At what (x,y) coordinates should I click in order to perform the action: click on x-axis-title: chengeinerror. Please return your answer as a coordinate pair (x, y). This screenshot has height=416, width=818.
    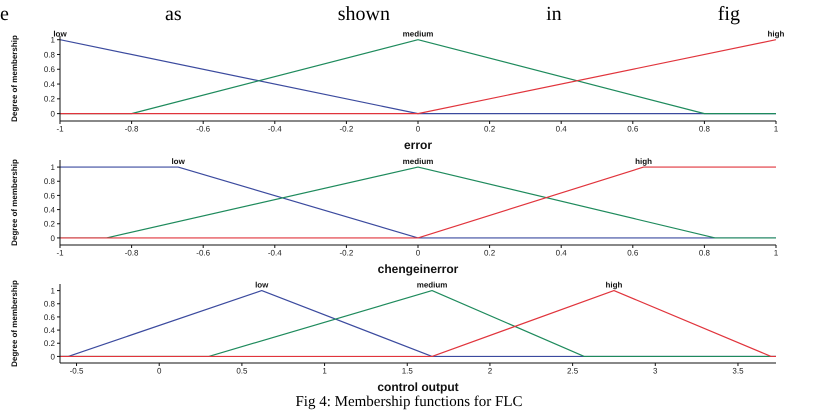
    Looking at the image, I should click on (418, 269).